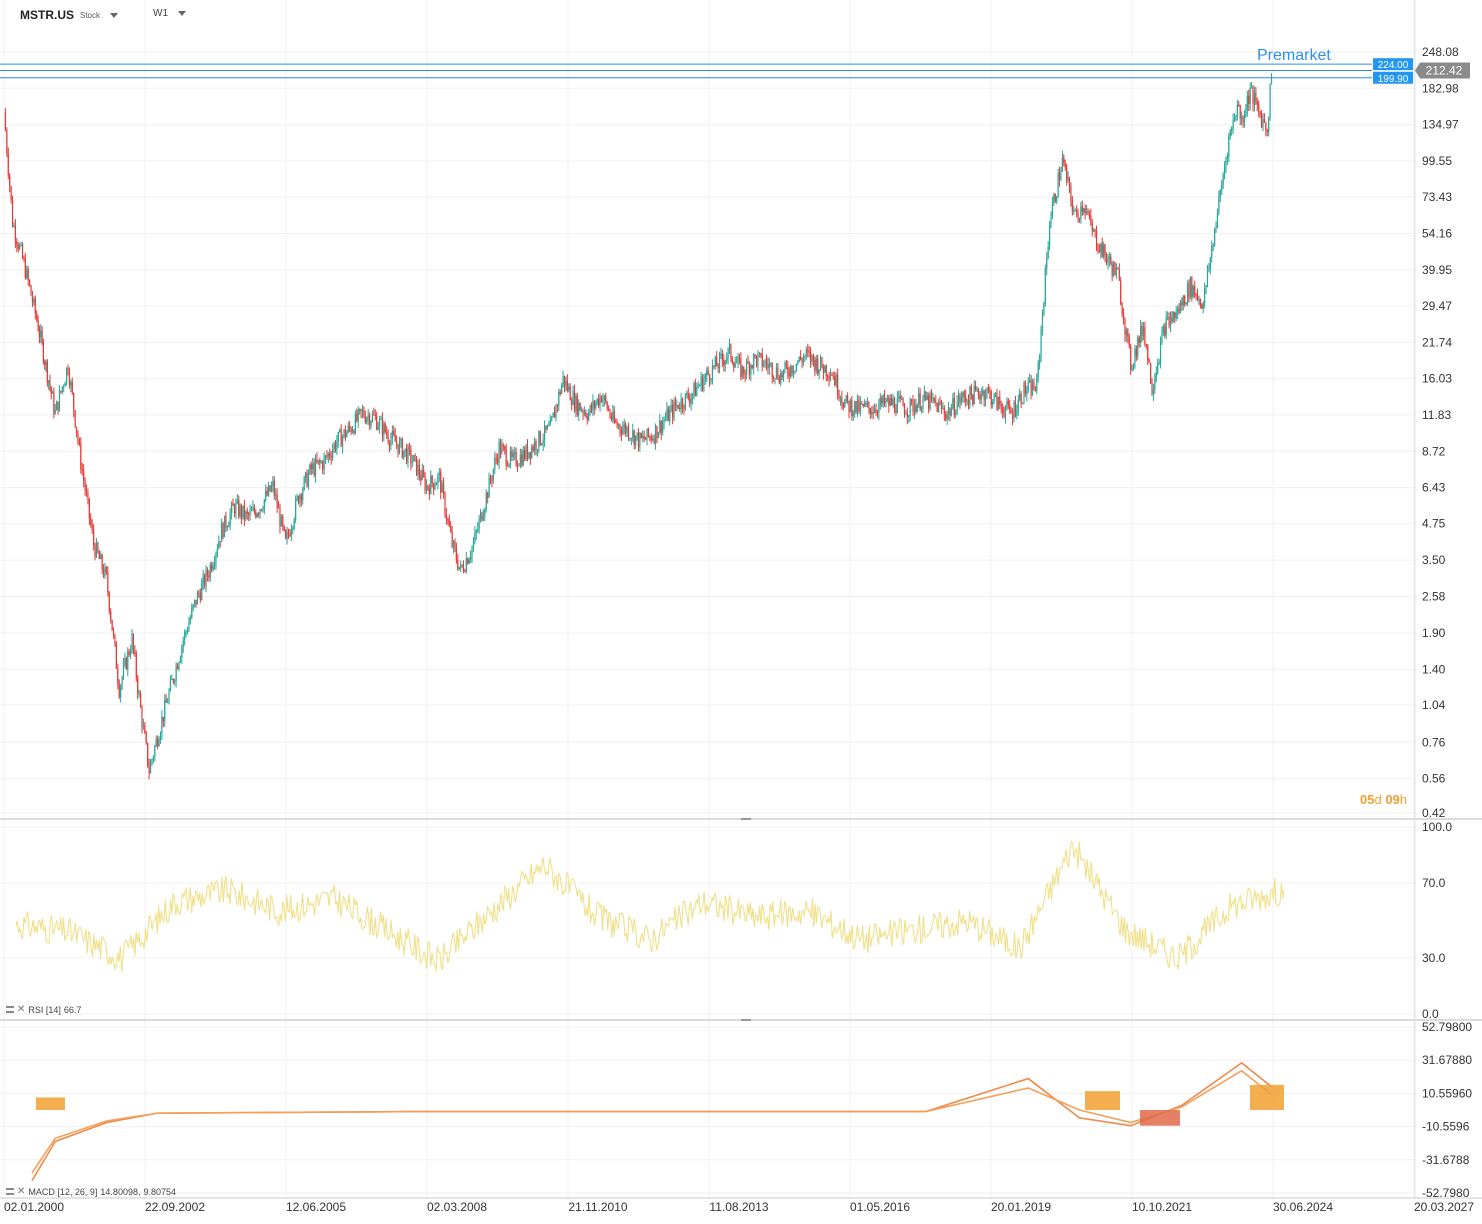  Describe the element at coordinates (43, 1009) in the screenshot. I see `rsi-legend: ✕ RSI [14] 66.7` at that location.